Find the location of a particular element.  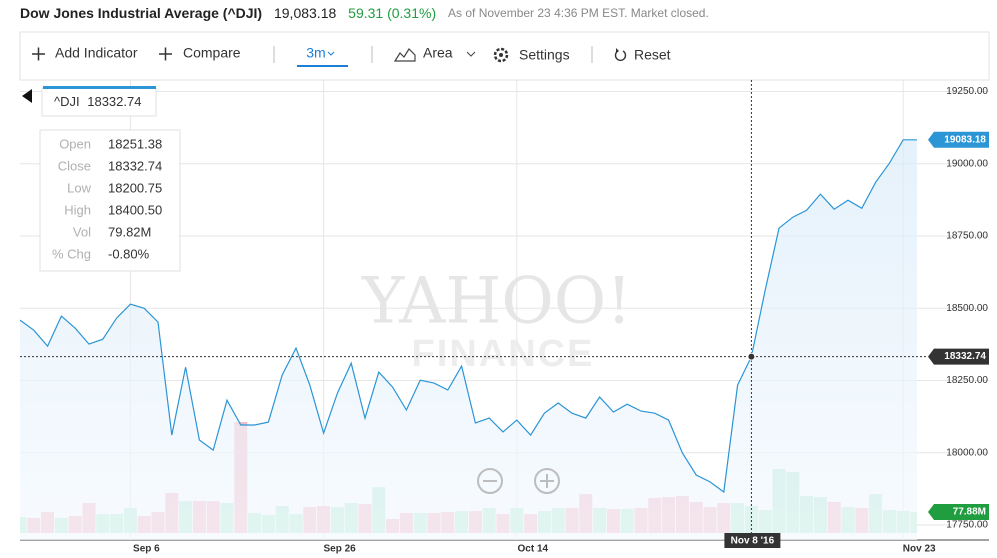

y-tick-label: 17750.00 is located at coordinates (967, 525).